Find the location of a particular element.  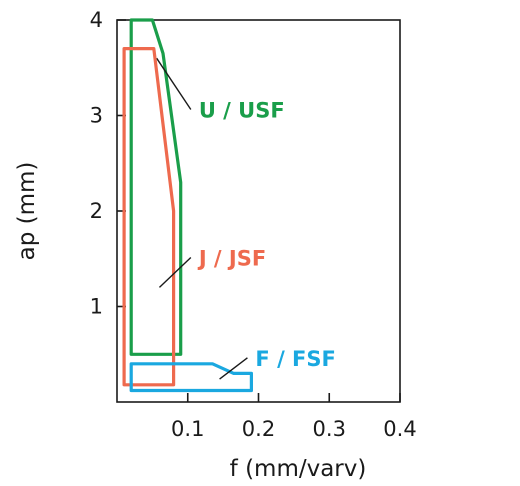

region-leader-f-fsf is located at coordinates (233, 368).